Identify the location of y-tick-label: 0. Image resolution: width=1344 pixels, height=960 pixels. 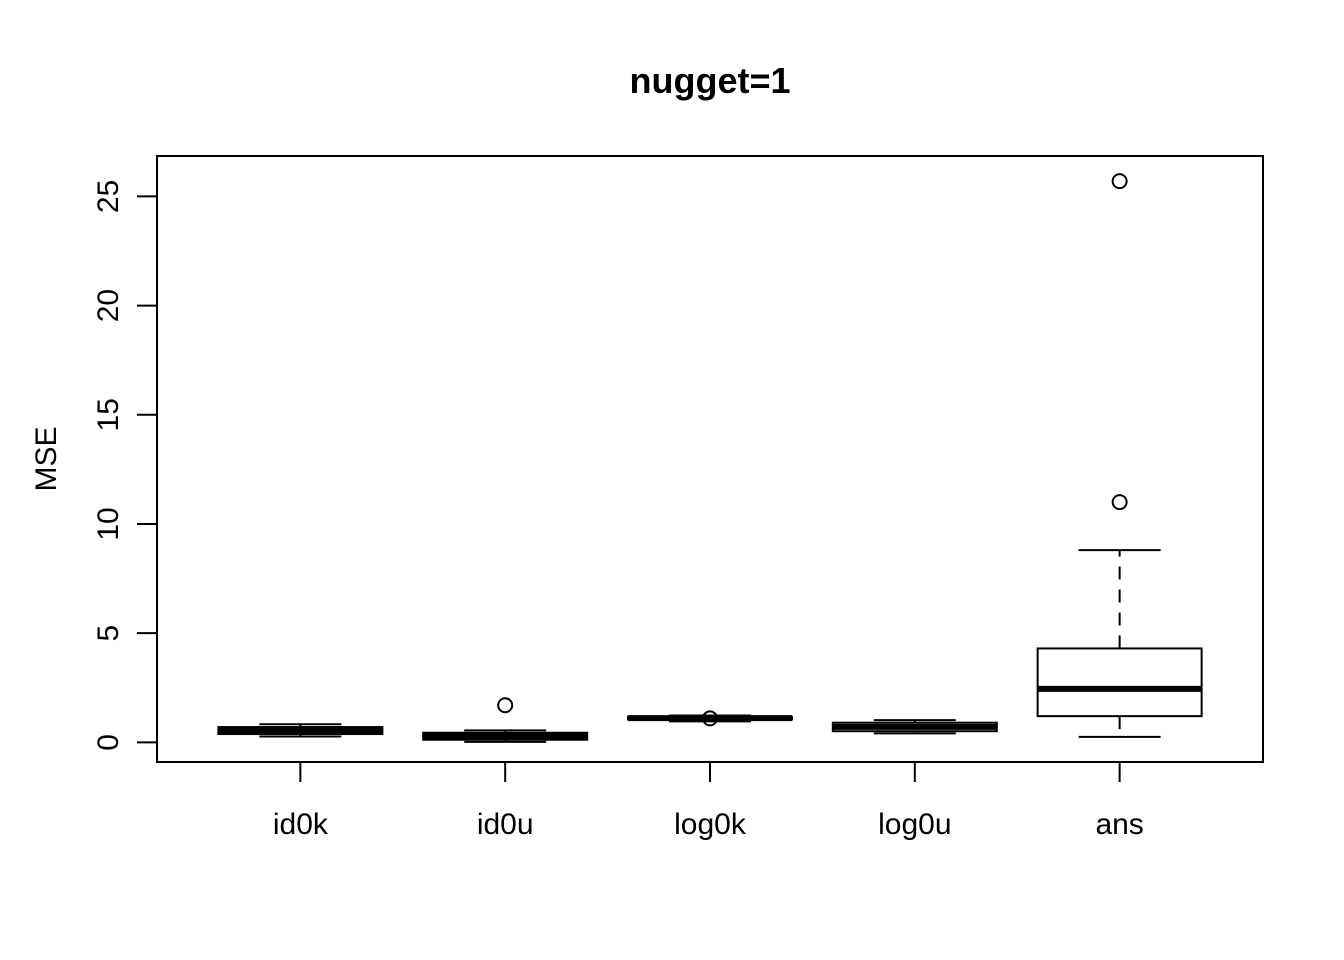
(108, 742).